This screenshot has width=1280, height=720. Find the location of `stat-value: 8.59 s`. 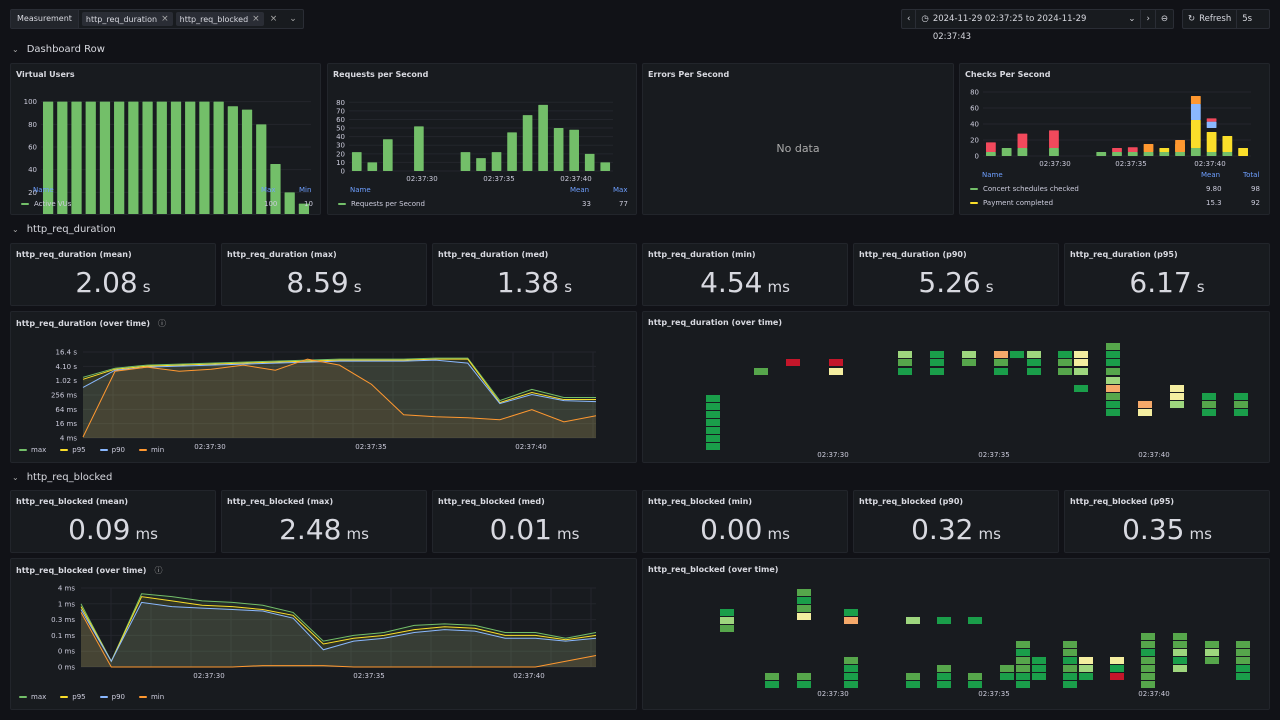

stat-value: 8.59 s is located at coordinates (324, 282).